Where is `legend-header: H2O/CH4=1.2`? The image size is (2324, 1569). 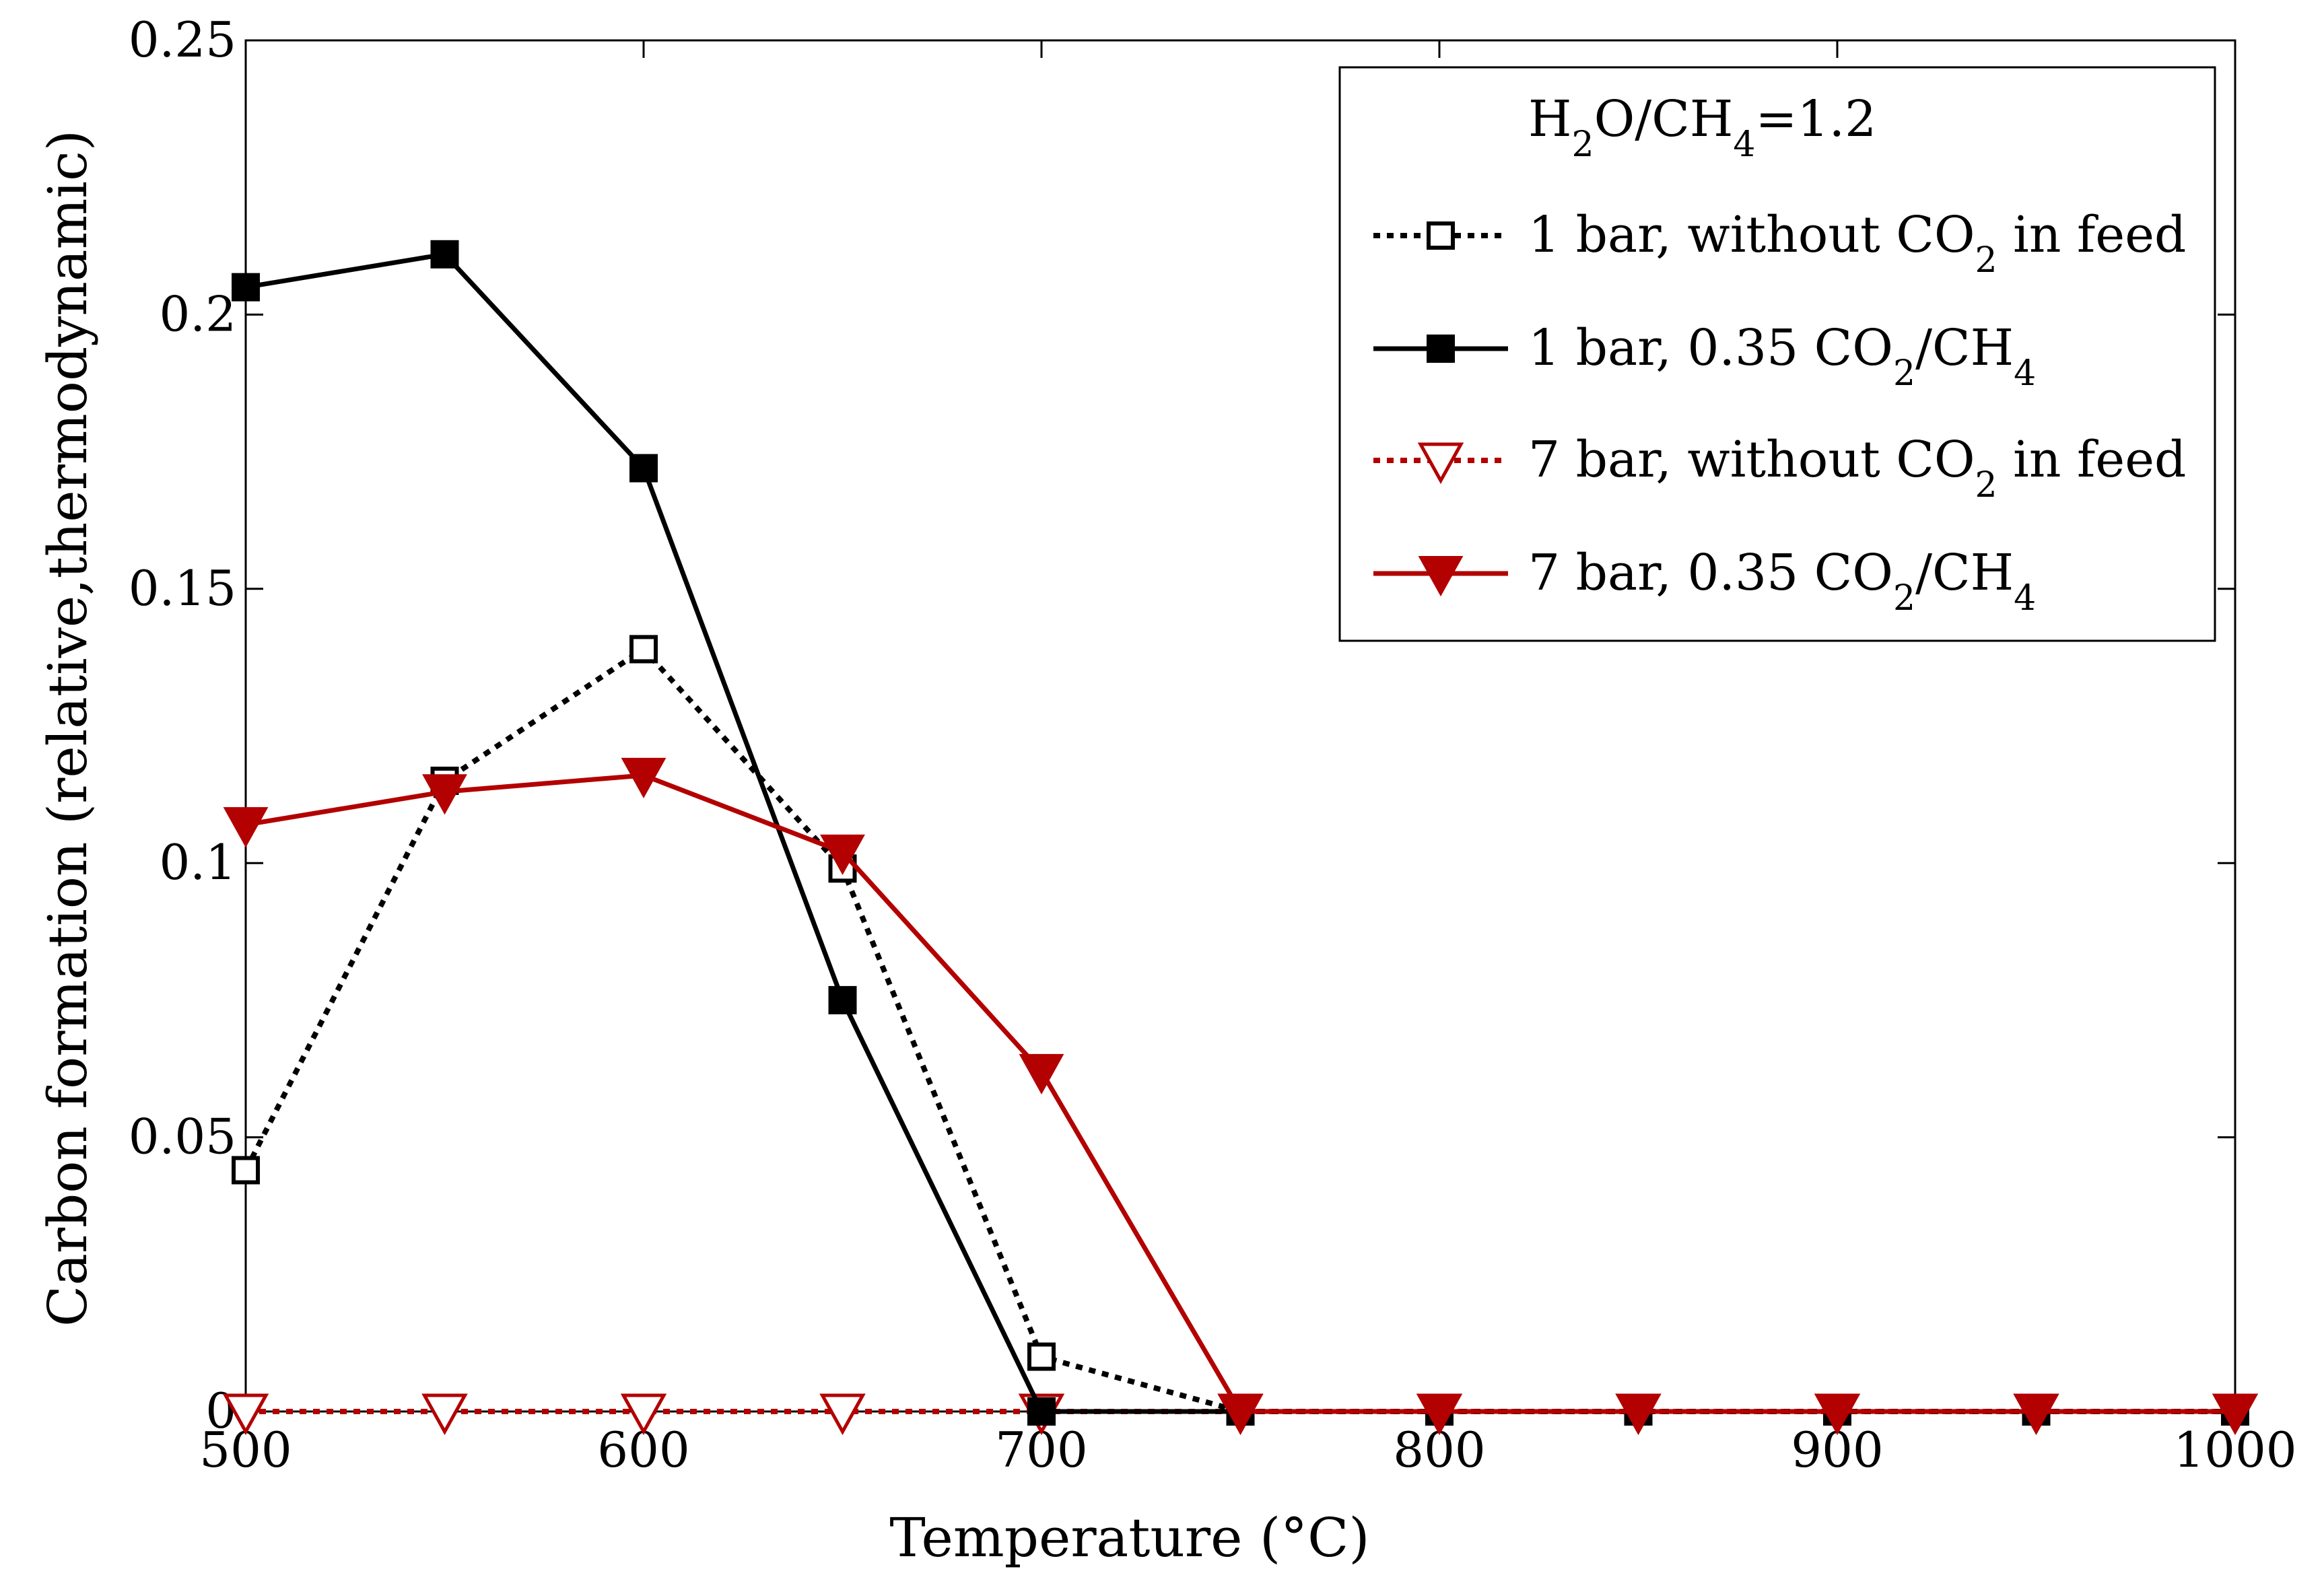
legend-header: H2O/CH4=1.2 is located at coordinates (1702, 127).